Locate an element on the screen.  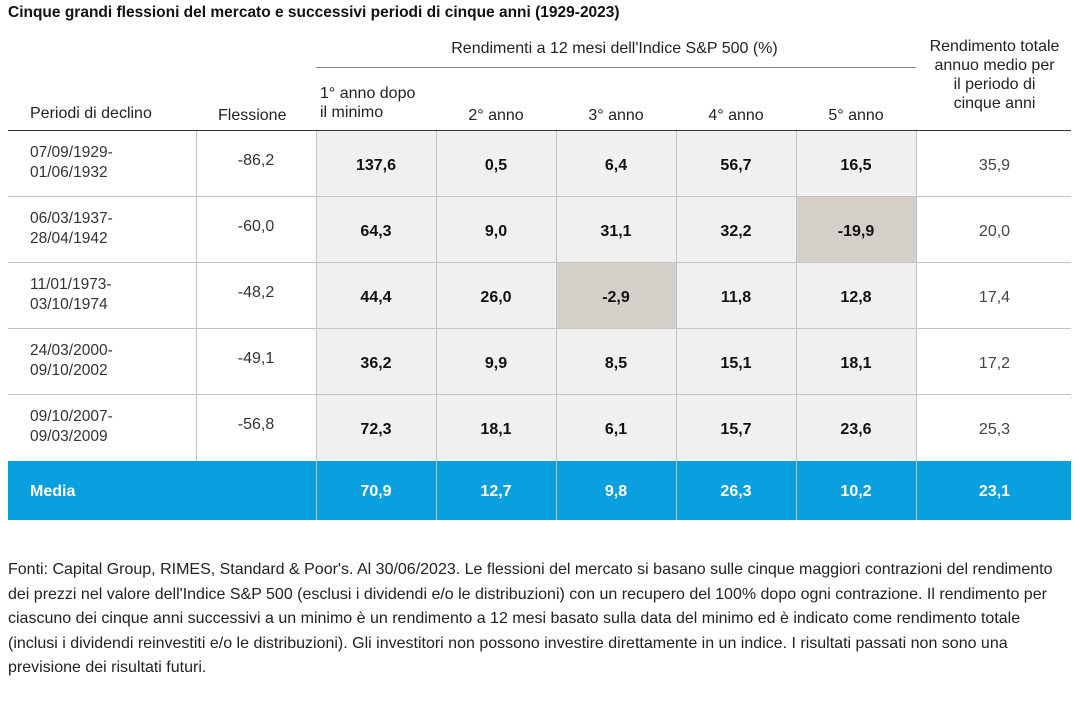
return-value-y3: 6,1 is located at coordinates (616, 429).